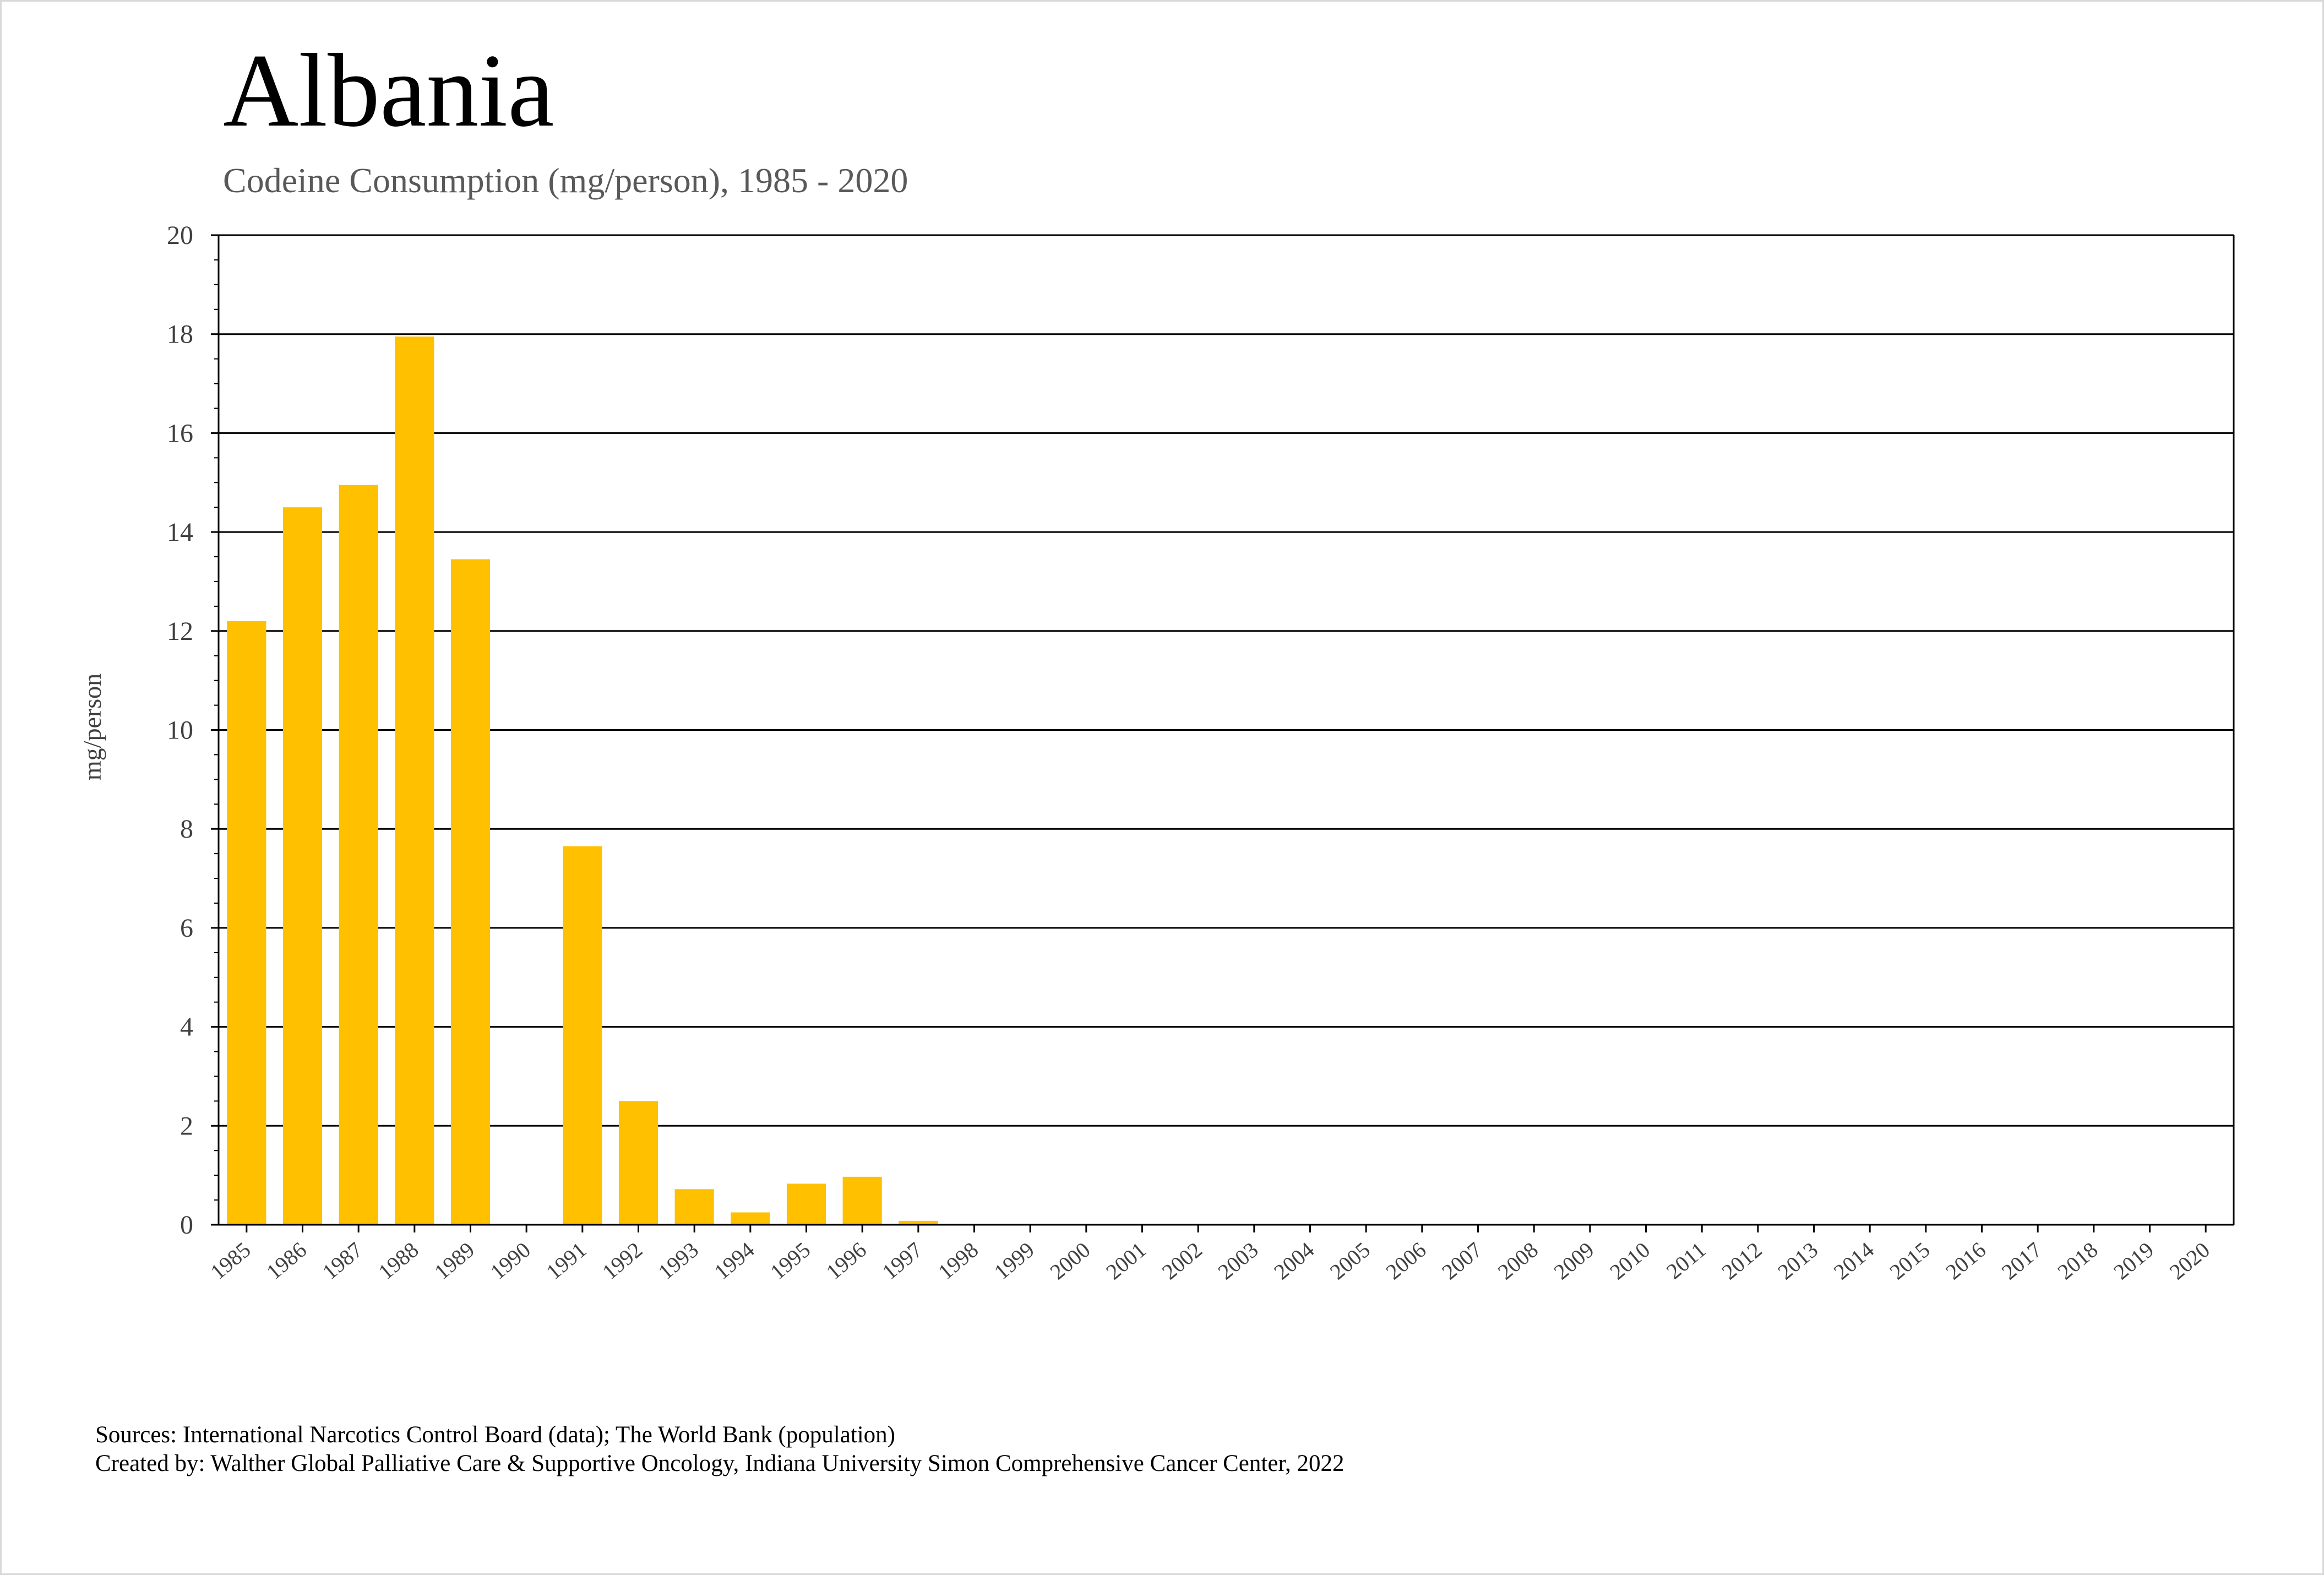 Image resolution: width=2324 pixels, height=1575 pixels. Describe the element at coordinates (790, 1260) in the screenshot. I see `x-tick-label: 1995` at that location.